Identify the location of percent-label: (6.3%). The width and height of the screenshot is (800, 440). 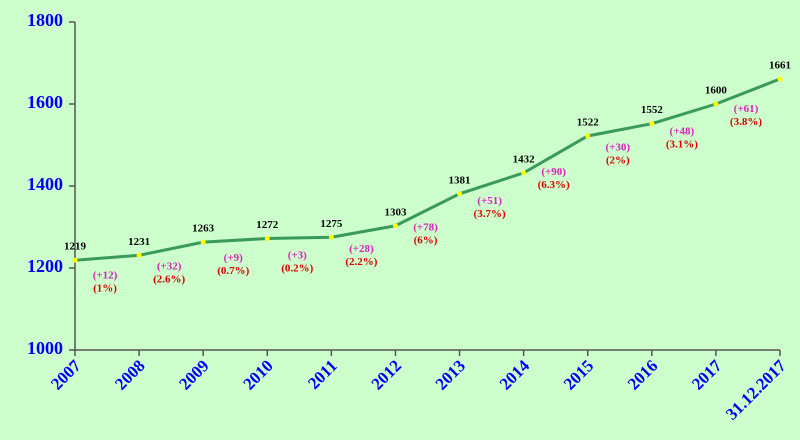
(554, 185).